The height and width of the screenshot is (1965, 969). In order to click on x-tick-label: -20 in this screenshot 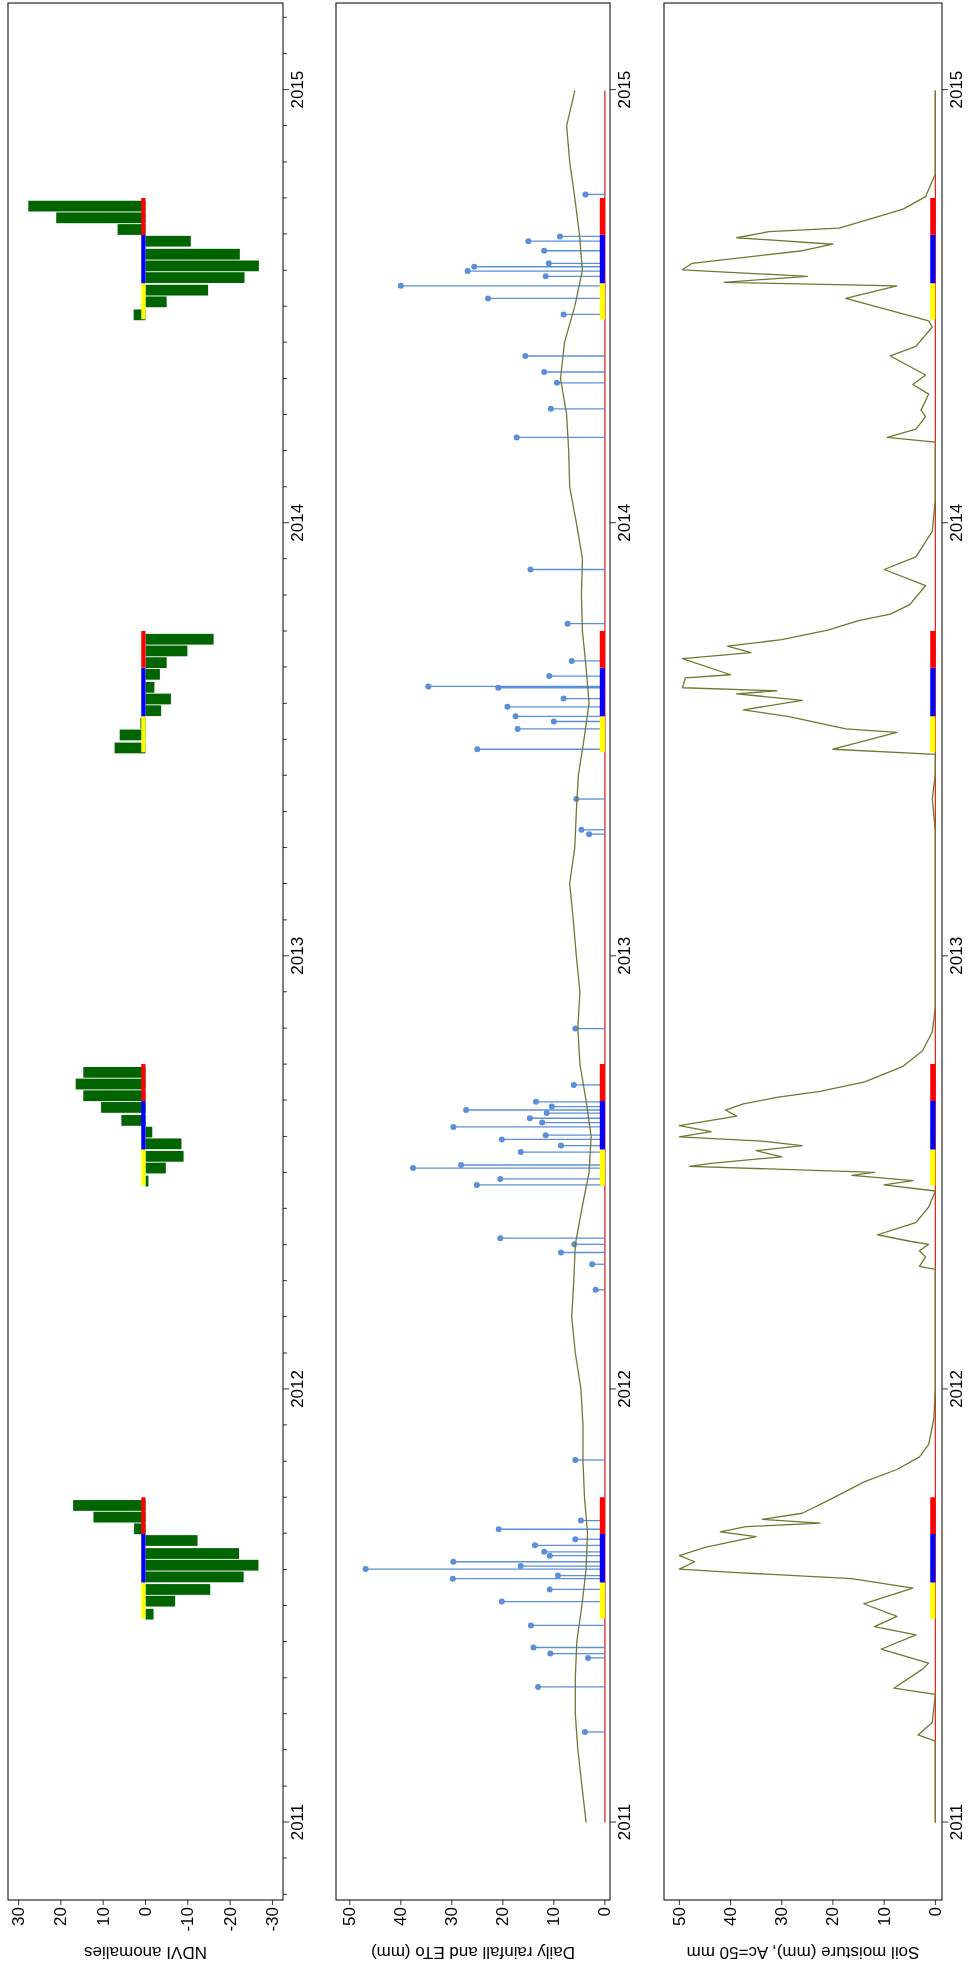, I will do `click(230, 1919)`.